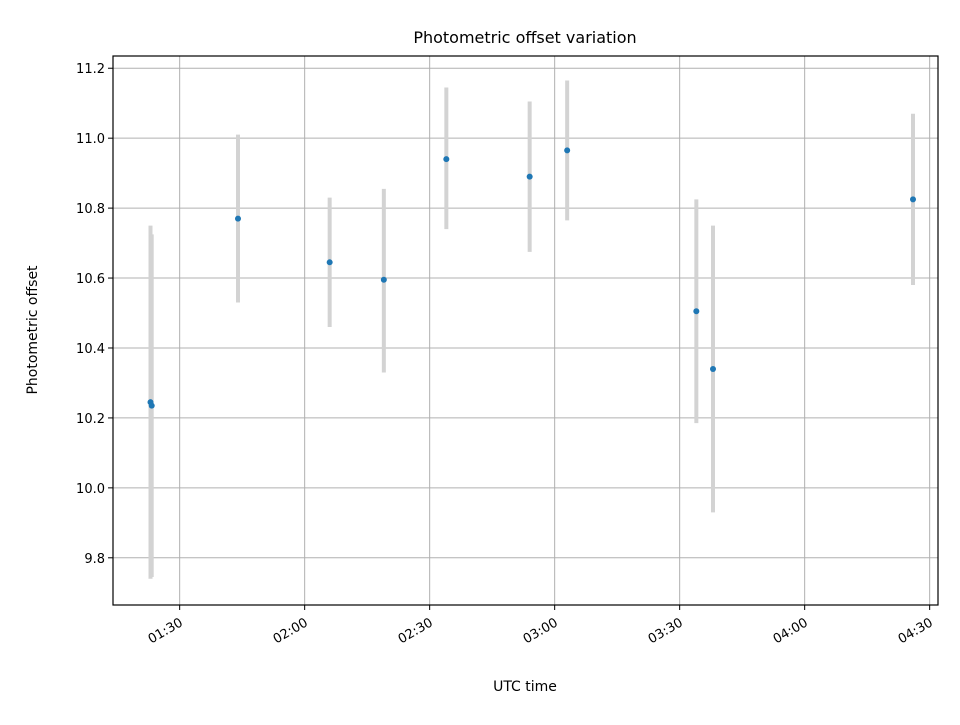 The height and width of the screenshot is (725, 960). What do you see at coordinates (524, 37) in the screenshot?
I see `chart-title: Photometric offset variation` at bounding box center [524, 37].